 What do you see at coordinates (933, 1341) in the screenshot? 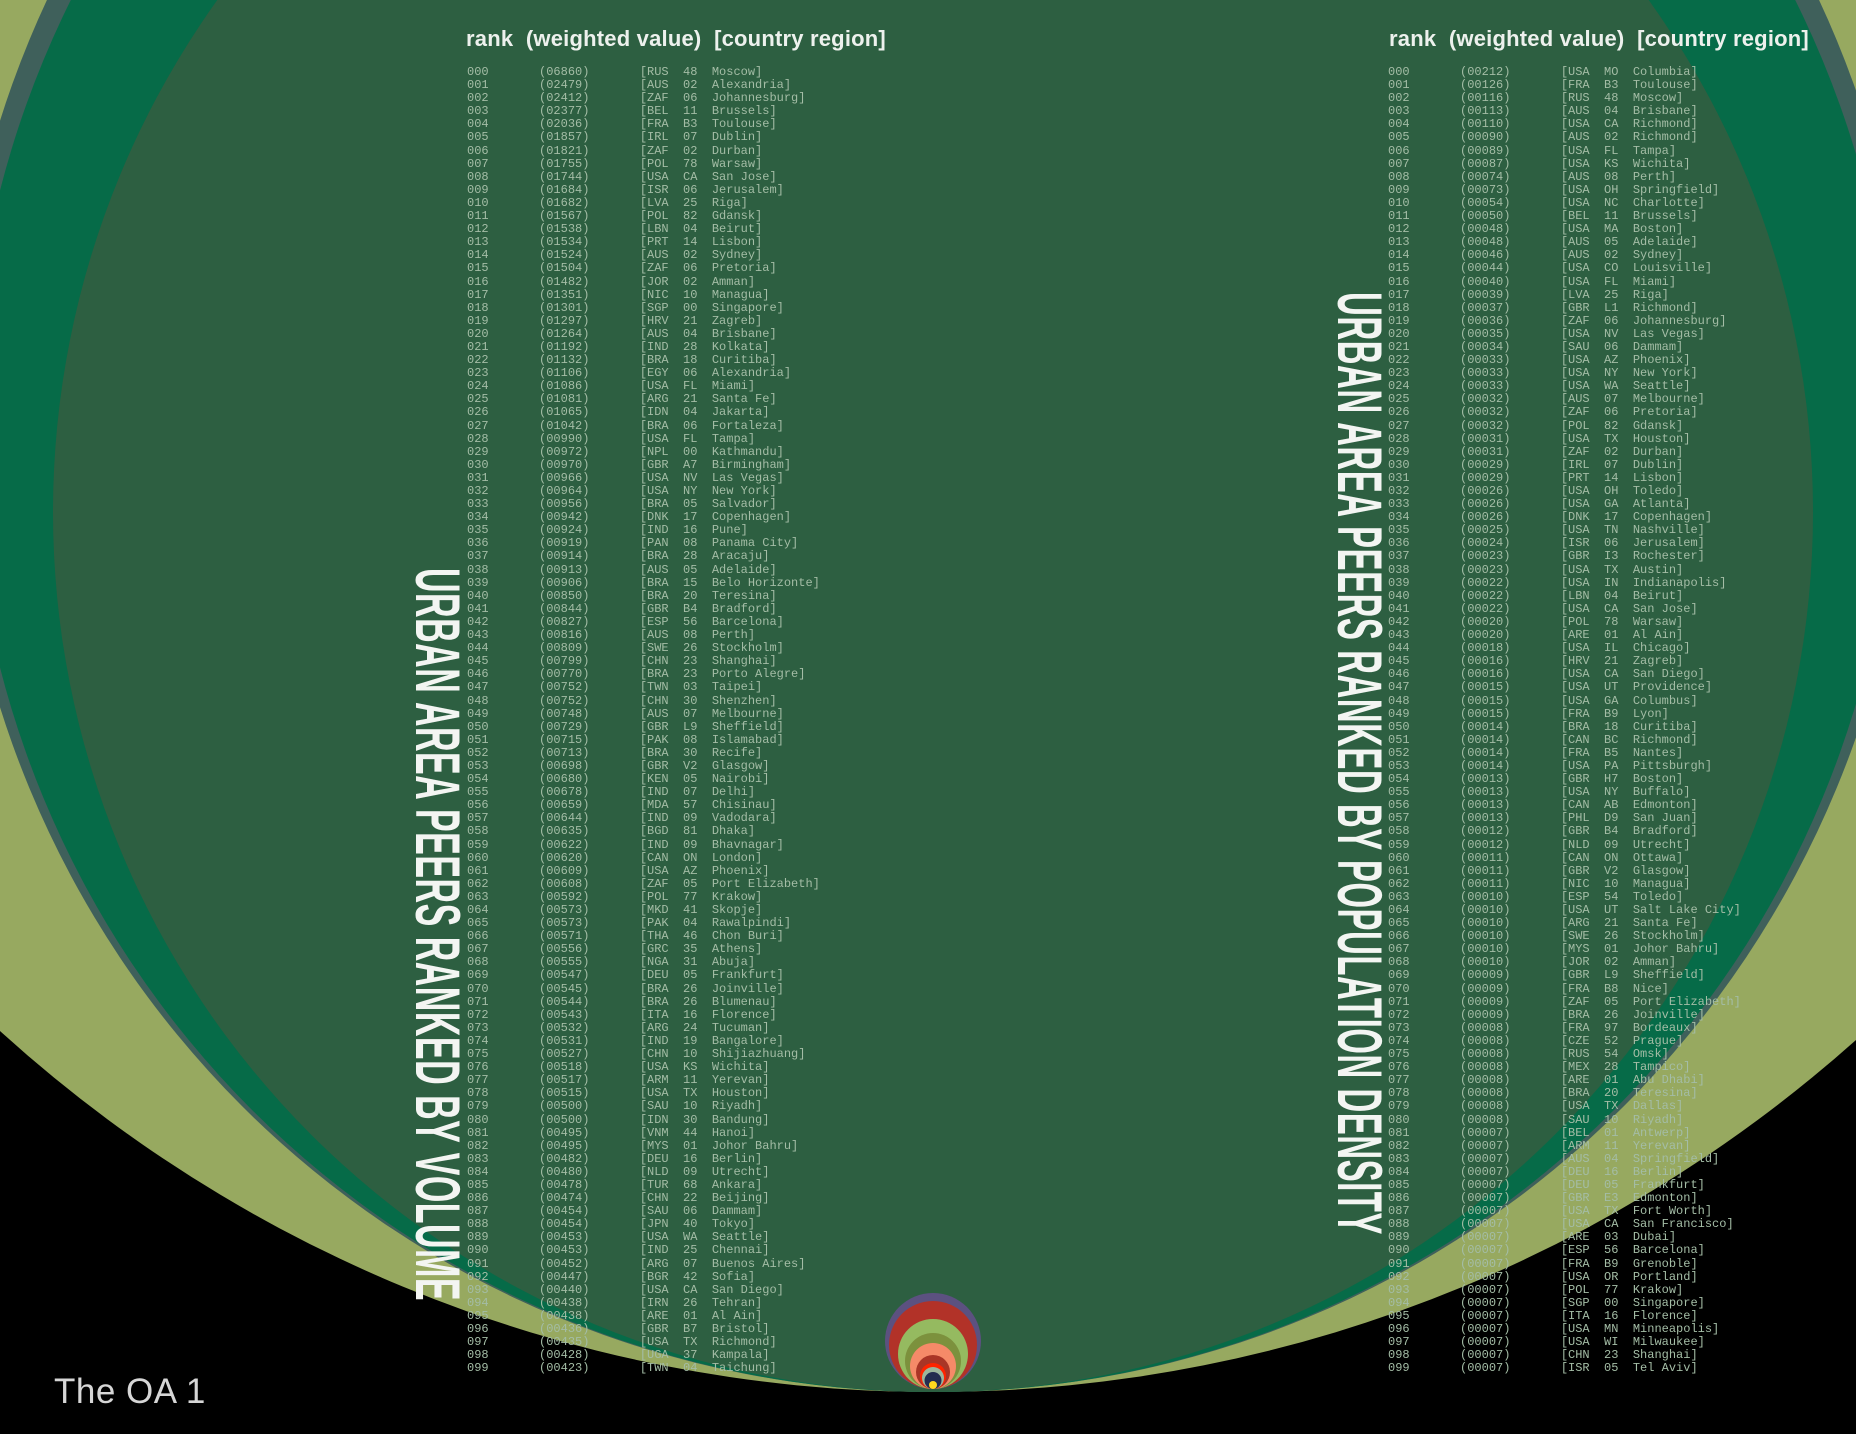
I see `concentric-circles-logo` at bounding box center [933, 1341].